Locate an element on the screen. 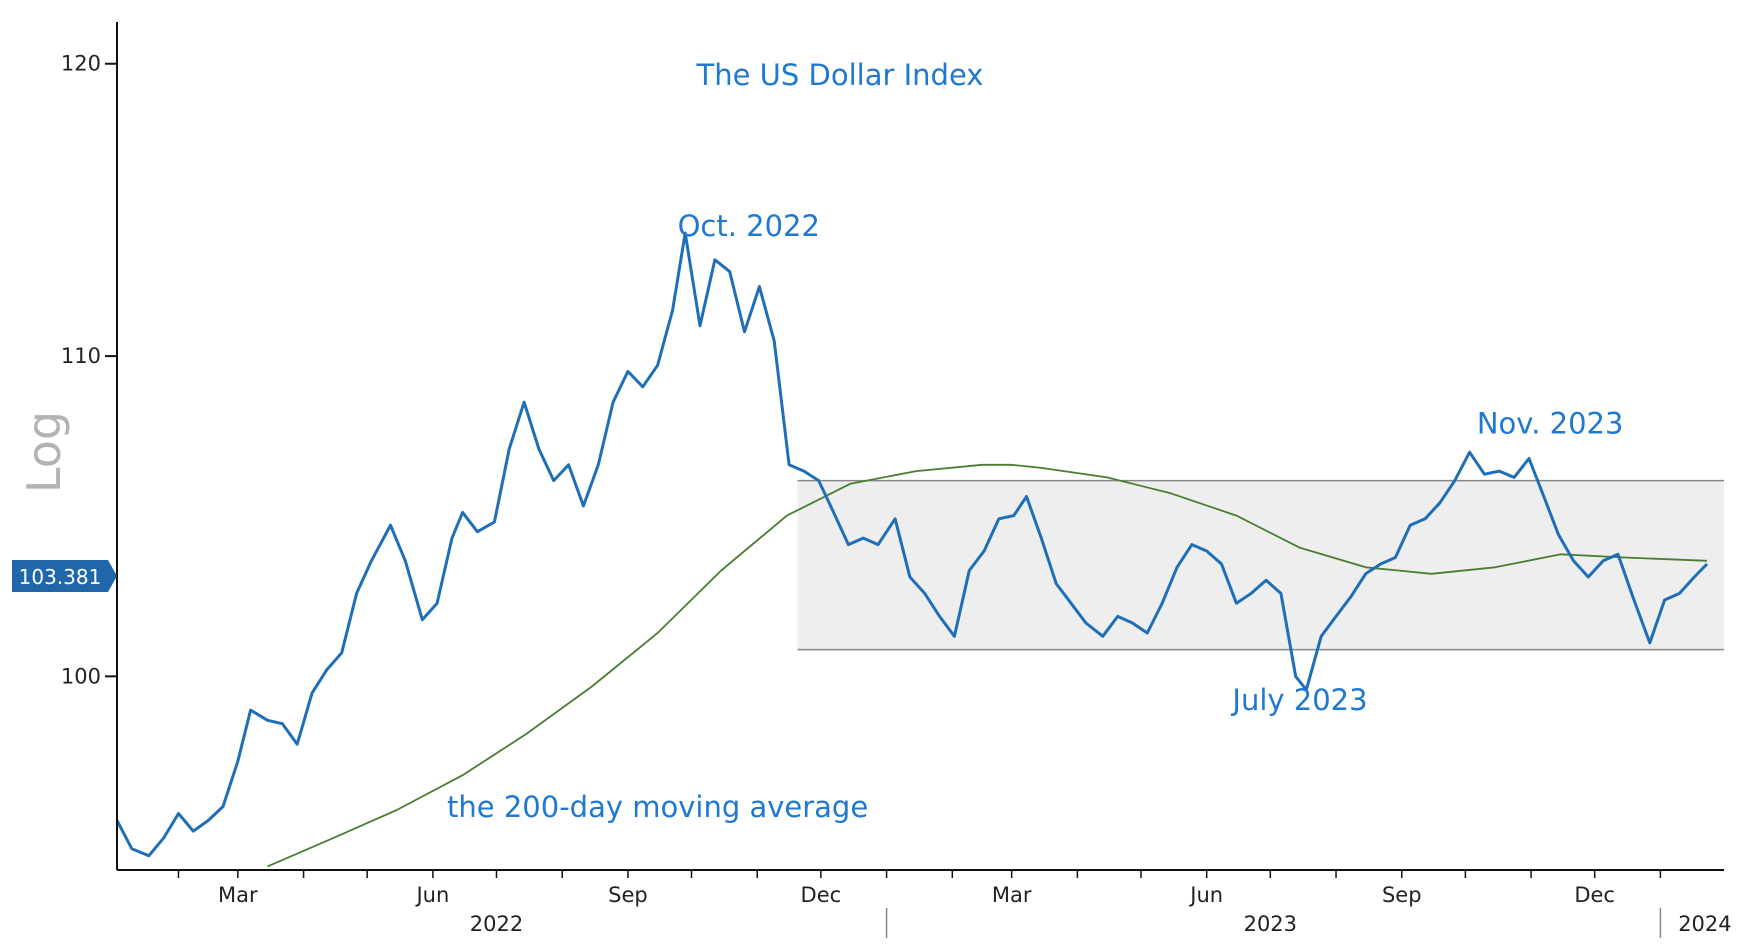 This screenshot has height=950, width=1750. x-year-label: 2022 is located at coordinates (496, 924).